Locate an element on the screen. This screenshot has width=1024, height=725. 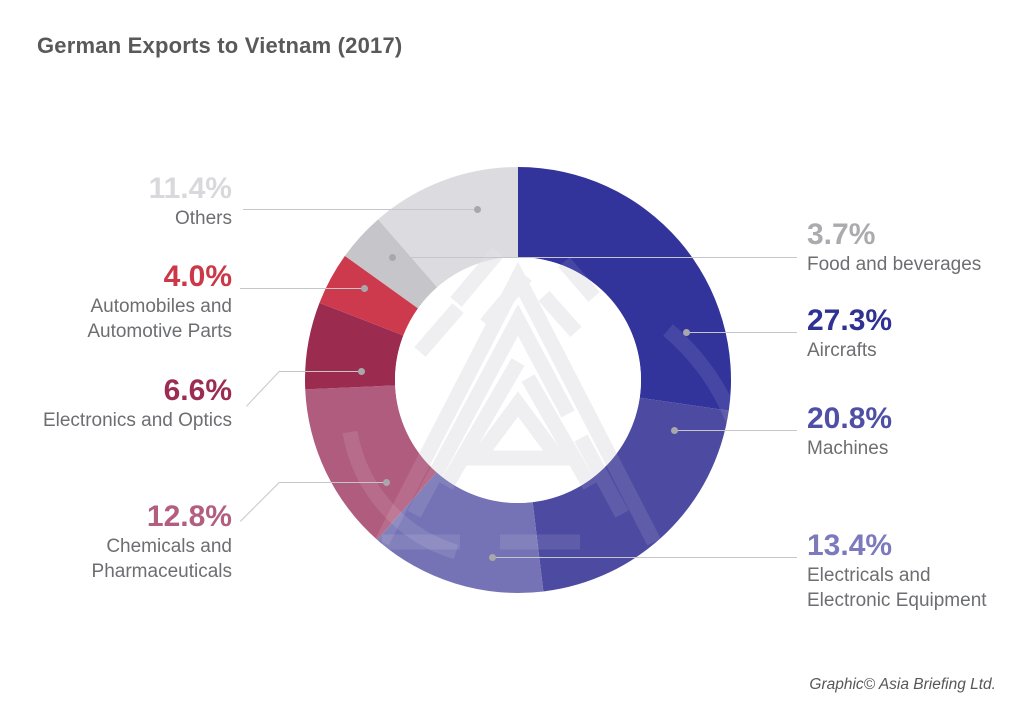
callout-value: 12.8% is located at coordinates (189, 516).